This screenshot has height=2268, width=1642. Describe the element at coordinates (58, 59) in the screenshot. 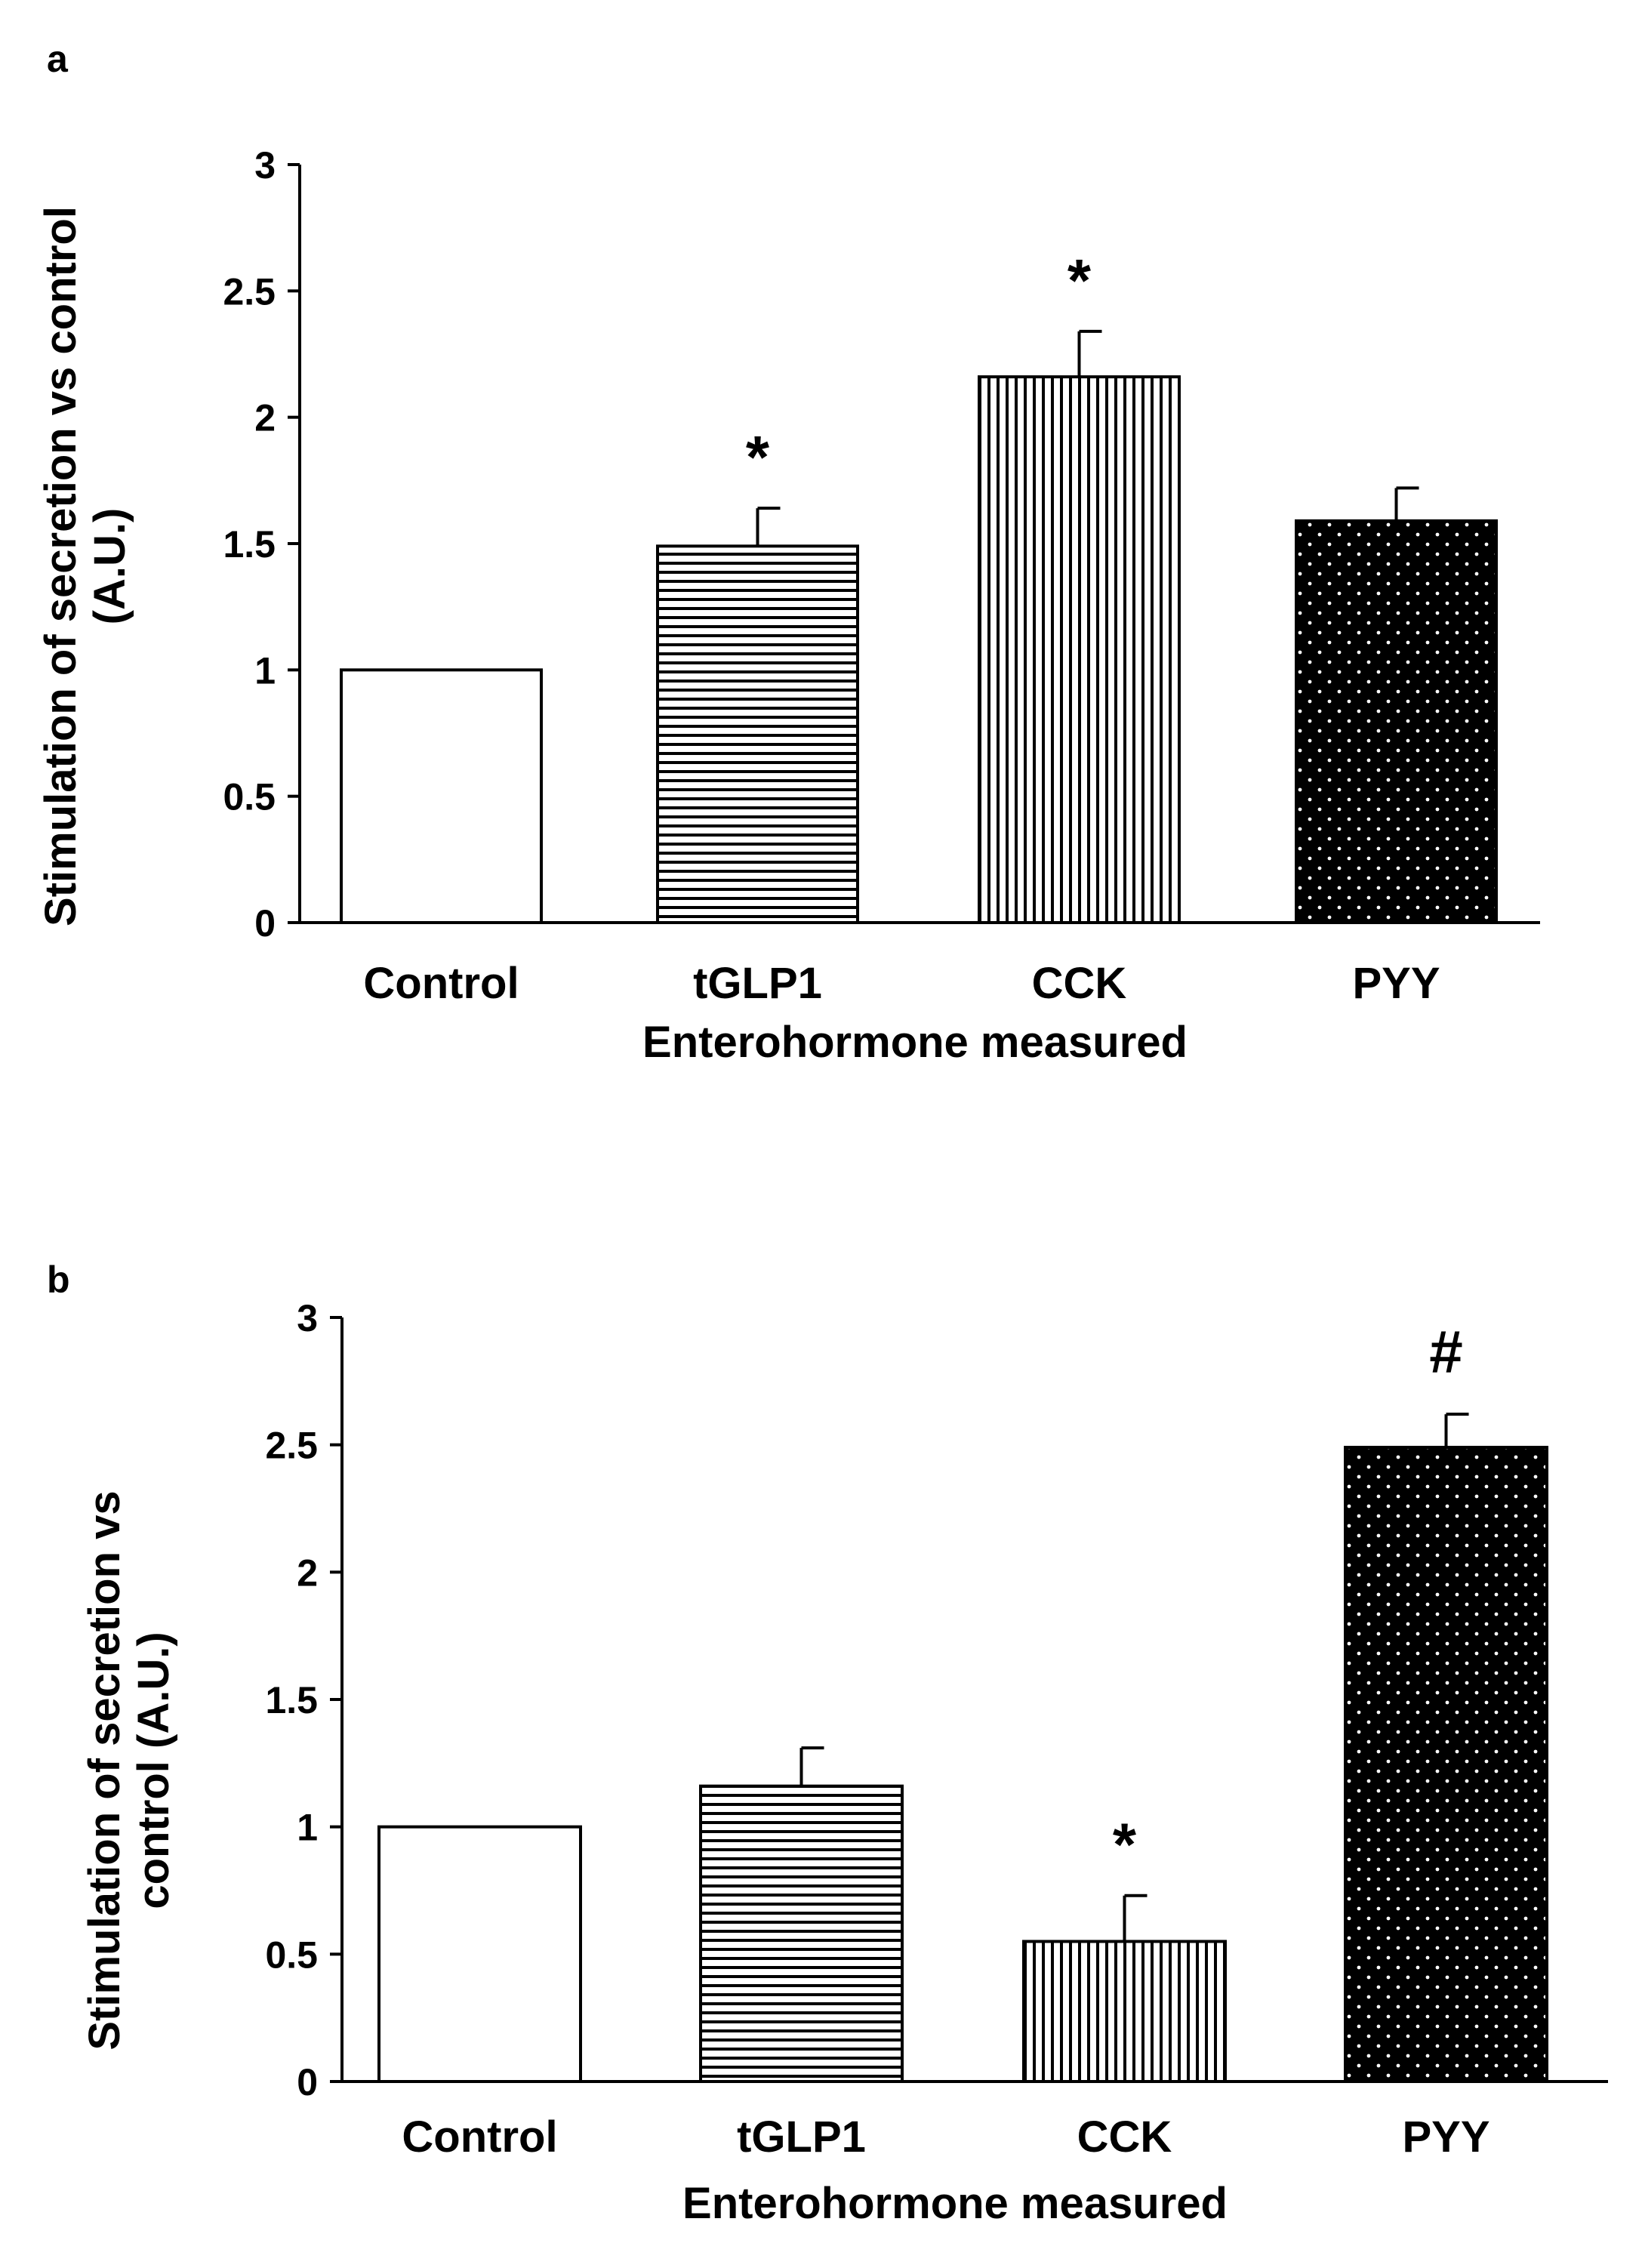

I see `panel-label: a` at that location.